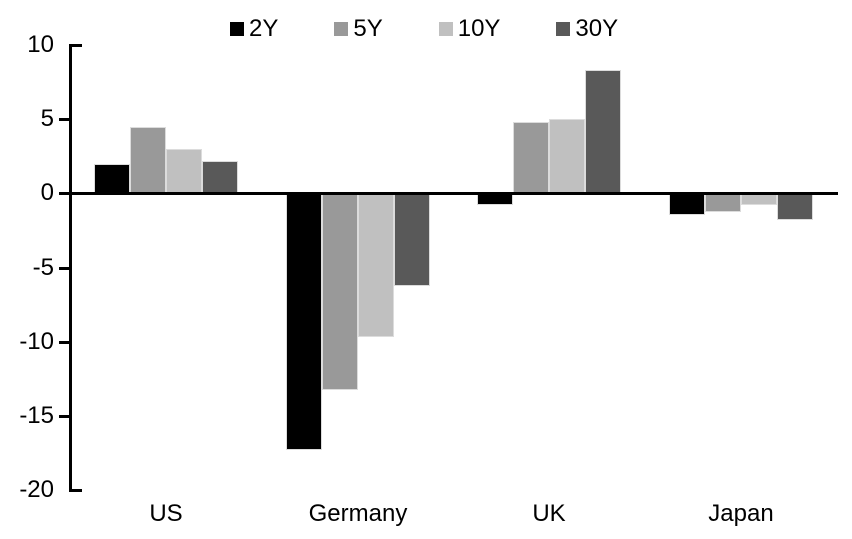 The width and height of the screenshot is (852, 539). Describe the element at coordinates (70, 268) in the screenshot. I see `y-axis-line` at that location.